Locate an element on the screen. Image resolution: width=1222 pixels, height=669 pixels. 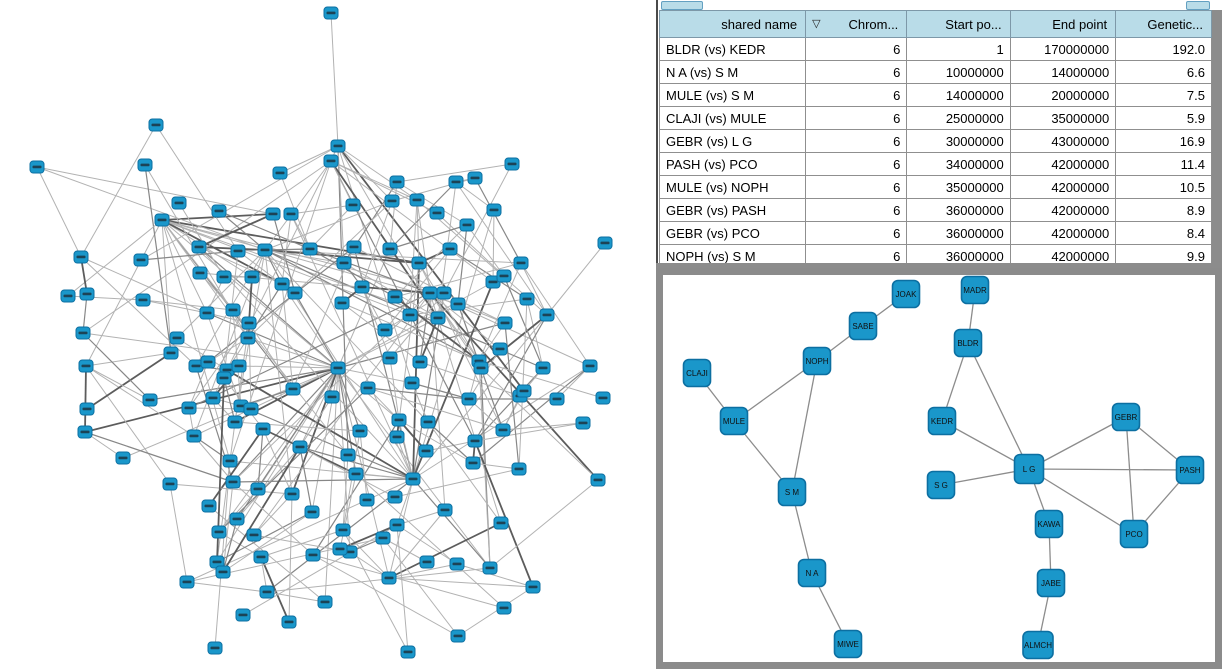
table-cell: 43000000 is located at coordinates (1063, 141).